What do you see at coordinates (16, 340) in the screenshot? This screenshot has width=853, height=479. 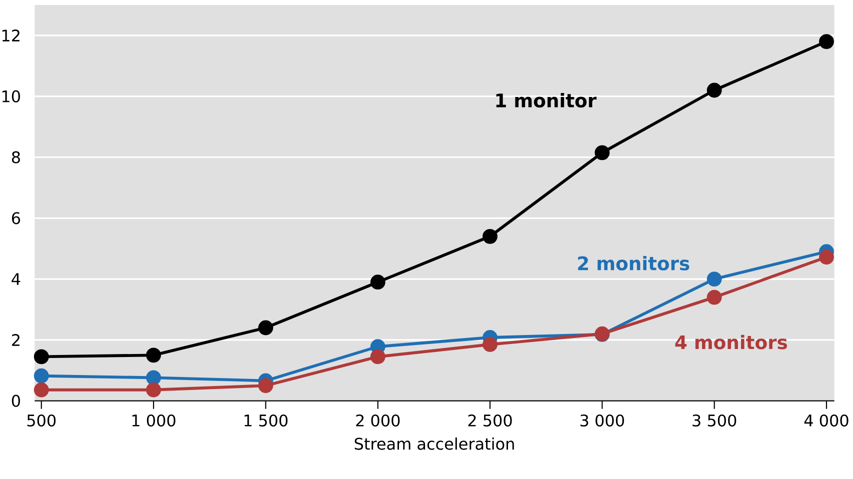 I see `y-tick-label: 2` at bounding box center [16, 340].